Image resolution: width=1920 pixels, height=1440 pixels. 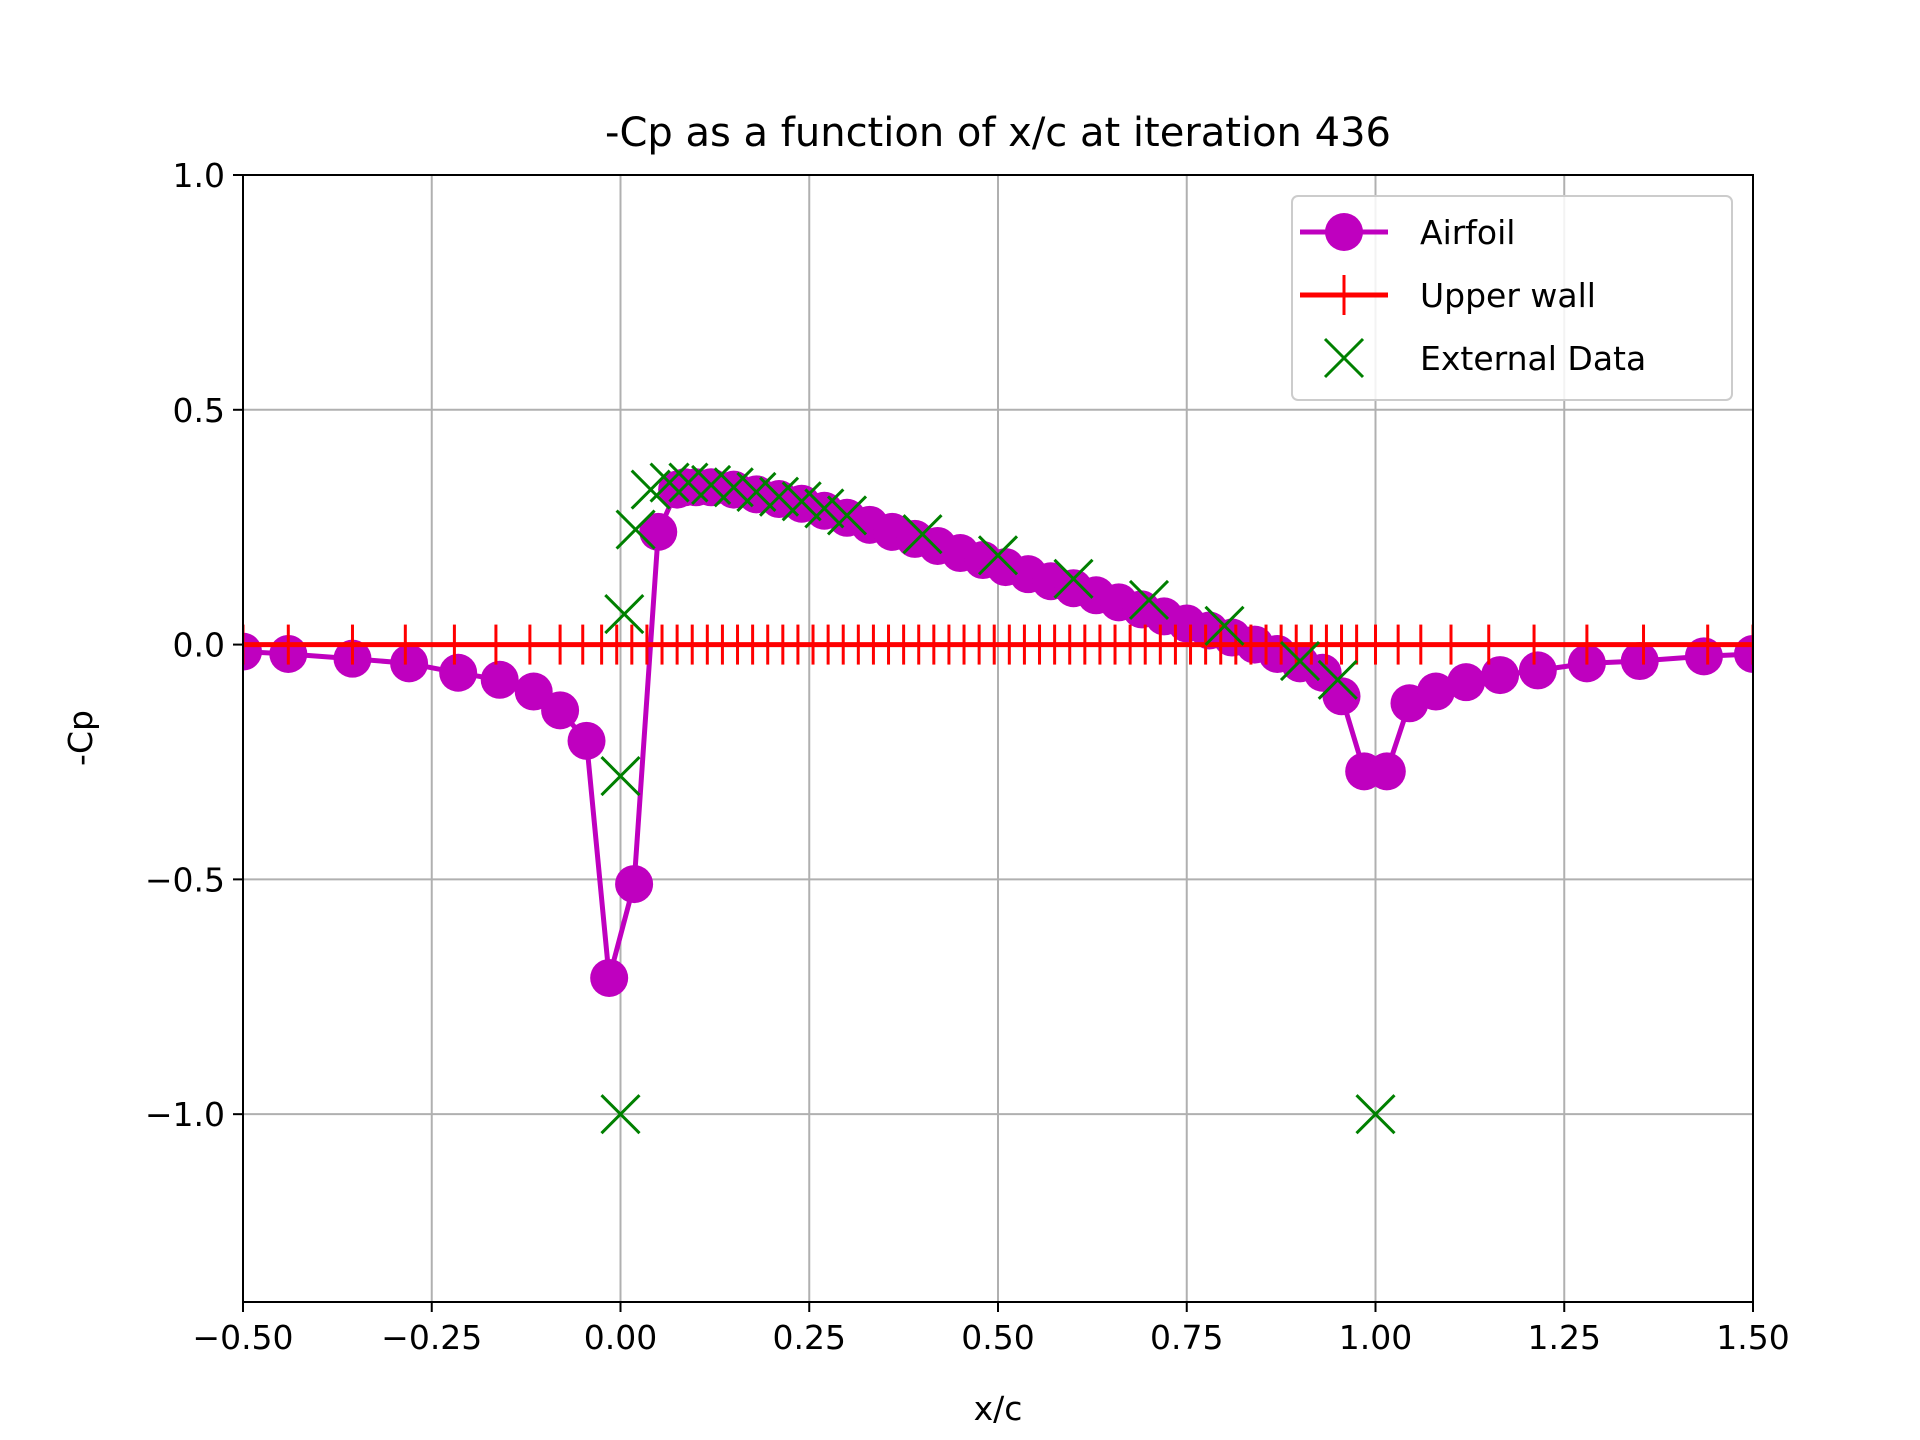 I want to click on x-tick-label: −0.25, so click(x=431, y=1337).